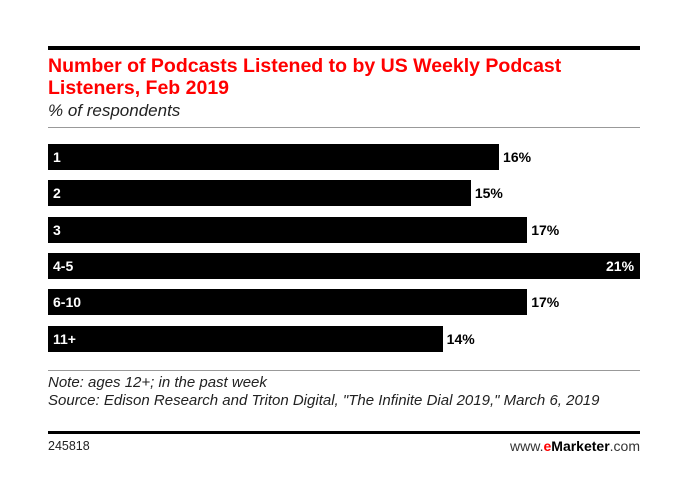  I want to click on bottom-rule, so click(344, 432).